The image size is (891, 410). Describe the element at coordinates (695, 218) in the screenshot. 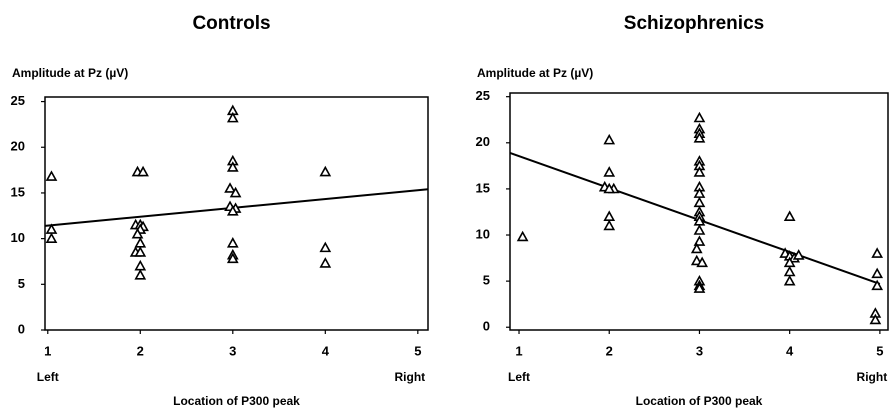

I see `trend-line` at that location.